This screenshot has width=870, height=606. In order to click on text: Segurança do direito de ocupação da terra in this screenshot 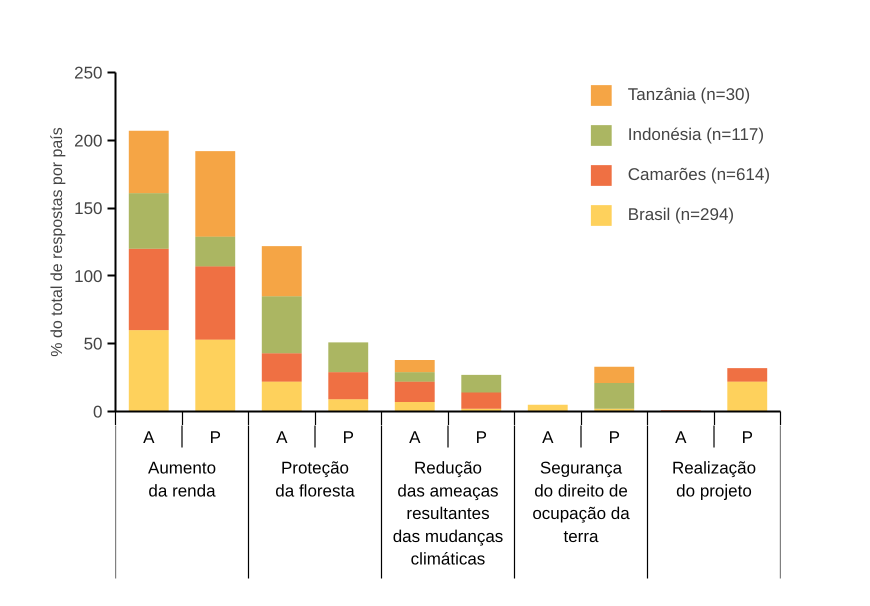, I will do `click(581, 502)`.